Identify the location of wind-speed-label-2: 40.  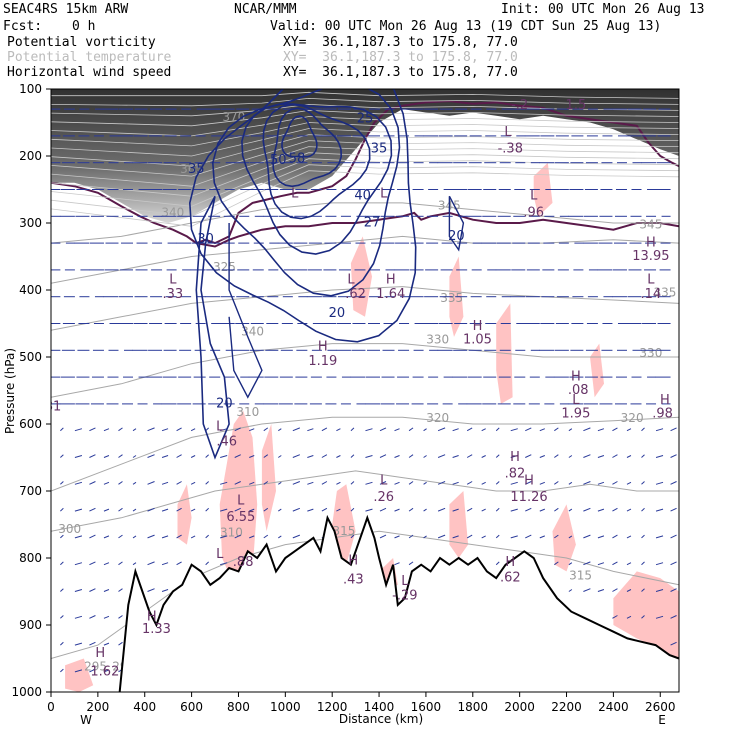
(362, 196).